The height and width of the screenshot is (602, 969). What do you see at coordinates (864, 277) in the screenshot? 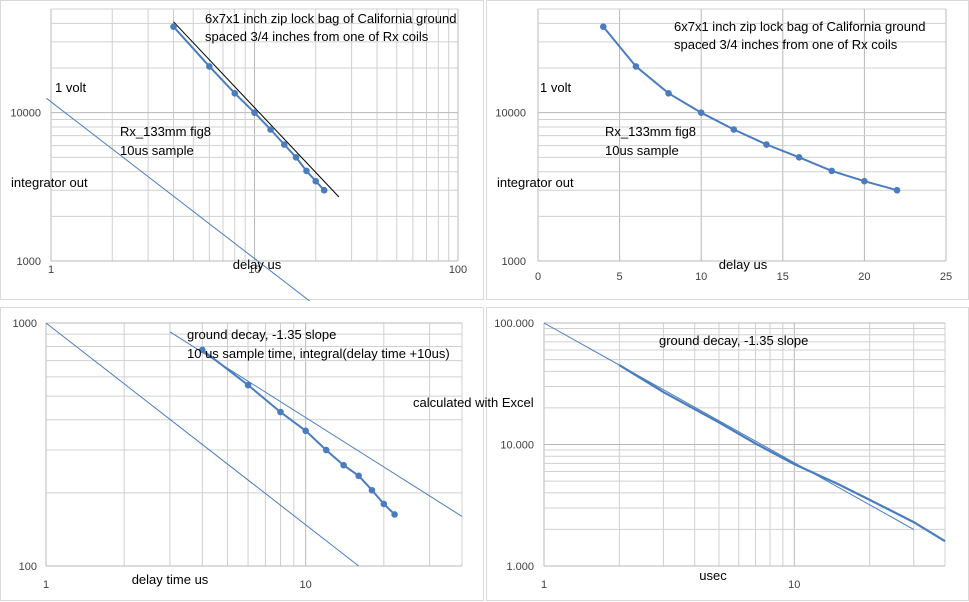
I see `x-tick-label: 20` at bounding box center [864, 277].